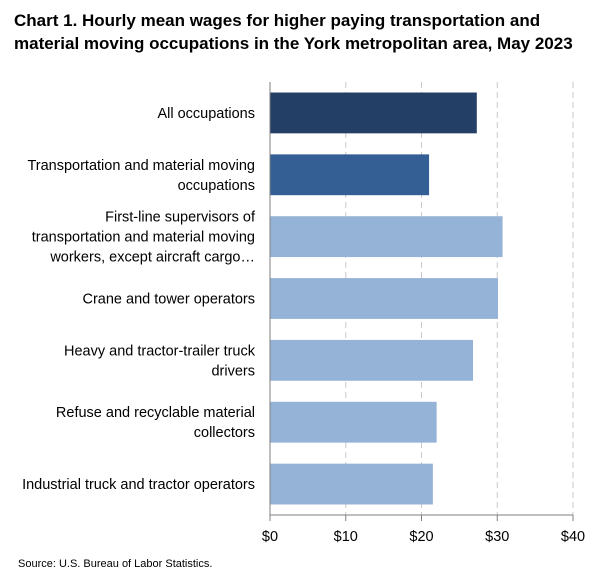 This screenshot has height=577, width=601. Describe the element at coordinates (497, 537) in the screenshot. I see `x-tick-label-30: $30` at that location.